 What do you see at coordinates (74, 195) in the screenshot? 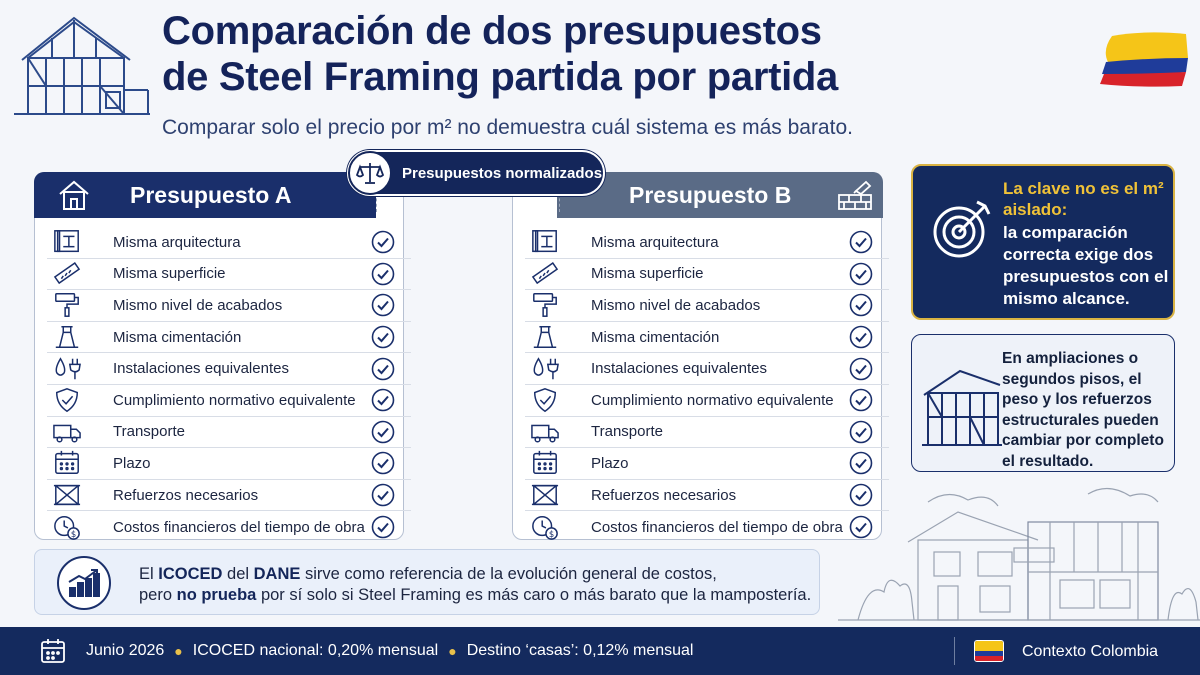
I see `house-icon` at bounding box center [74, 195].